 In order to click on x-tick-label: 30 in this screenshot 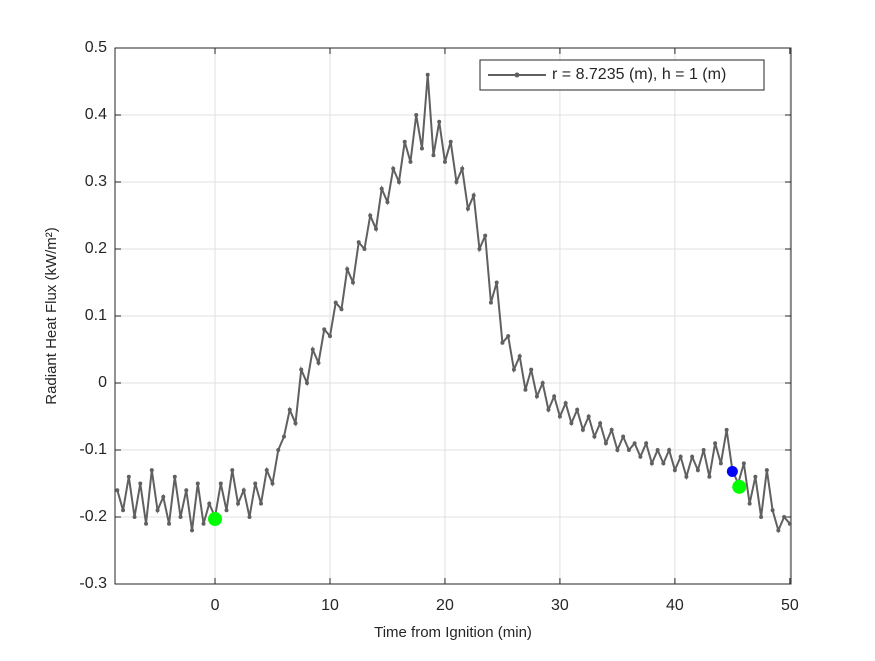, I will do `click(560, 605)`.